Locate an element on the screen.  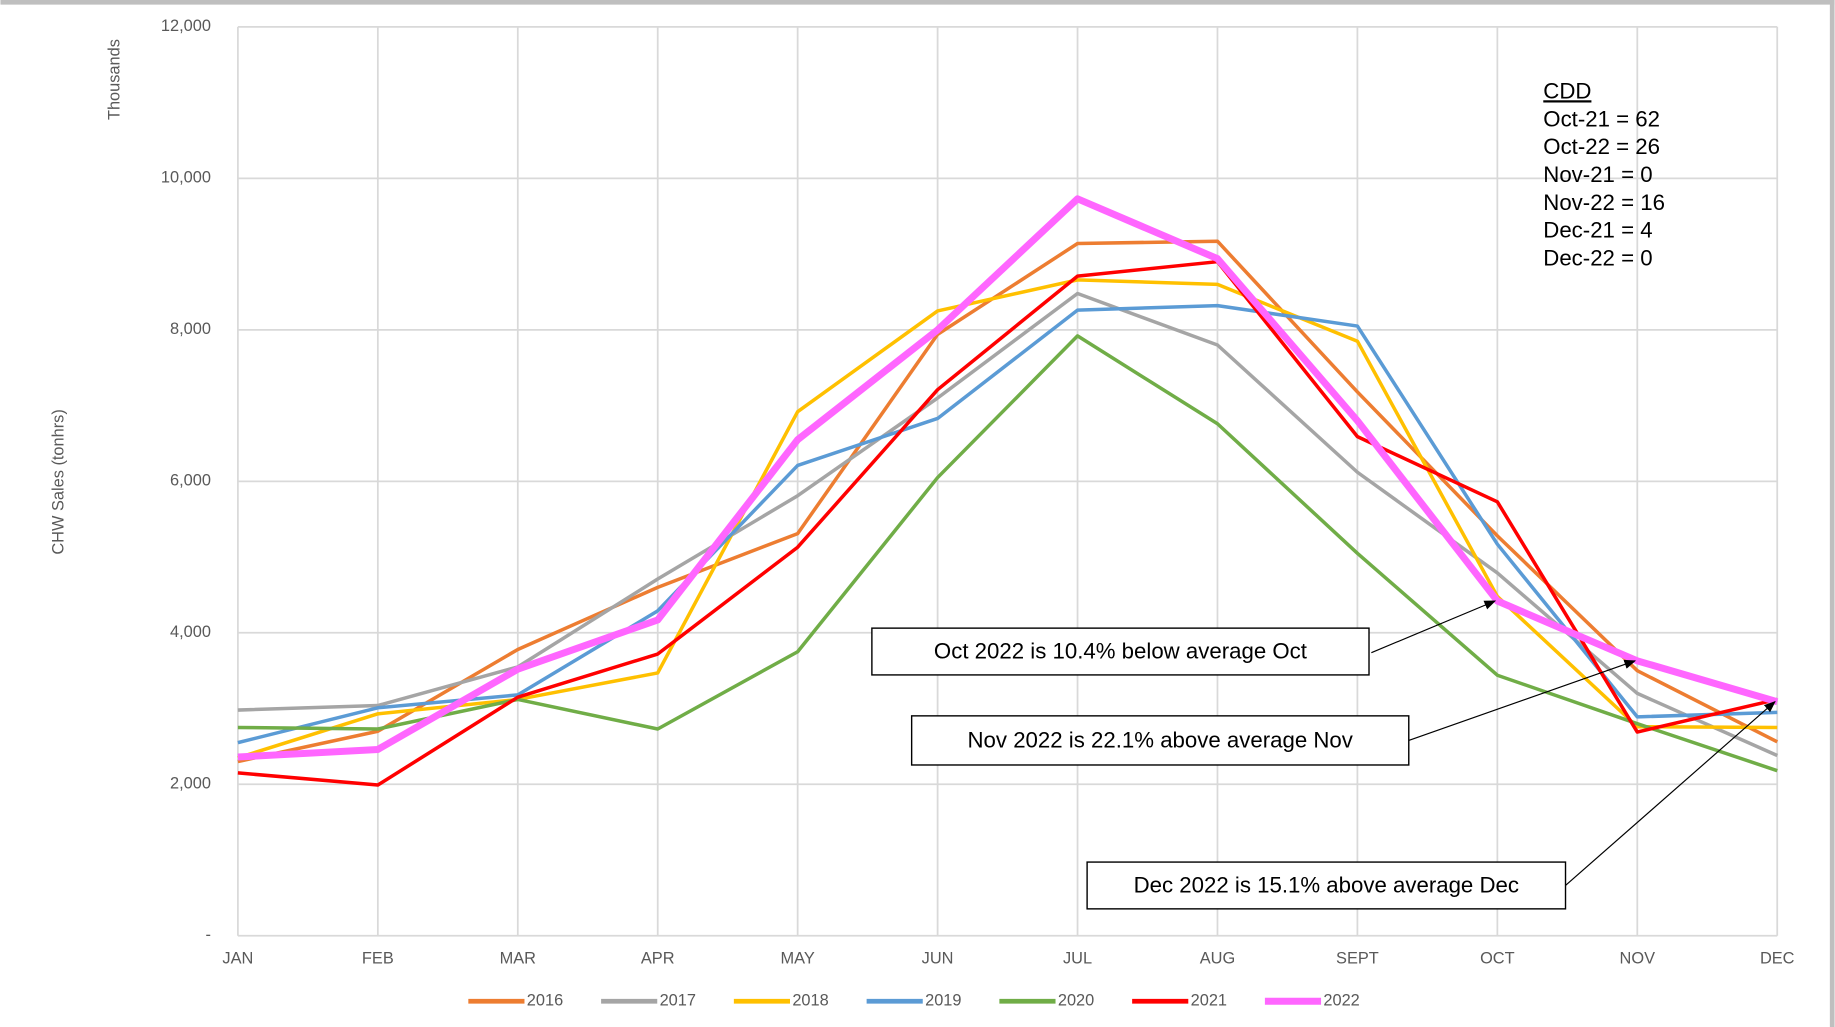
cdd-line: Nov-21 = 0 is located at coordinates (1597, 174).